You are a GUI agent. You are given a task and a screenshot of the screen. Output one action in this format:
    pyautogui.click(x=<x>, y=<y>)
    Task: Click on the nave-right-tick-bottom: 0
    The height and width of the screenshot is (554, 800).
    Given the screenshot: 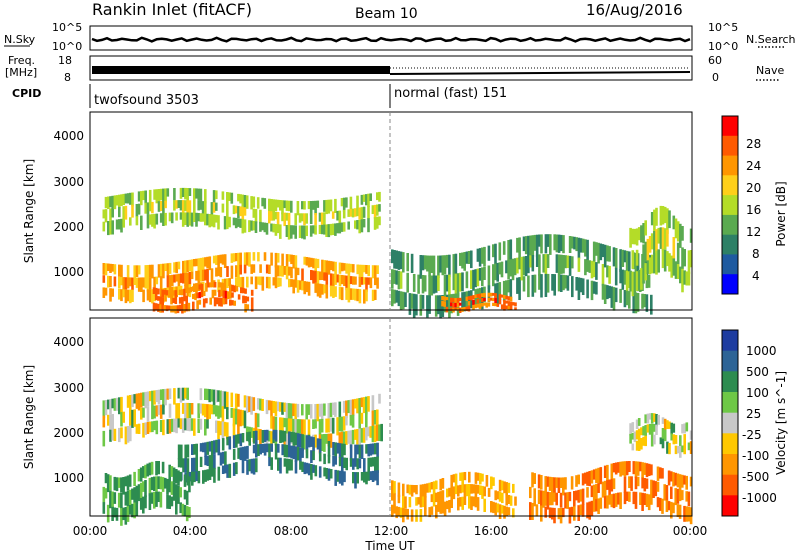 What is the action you would take?
    pyautogui.click(x=715, y=77)
    